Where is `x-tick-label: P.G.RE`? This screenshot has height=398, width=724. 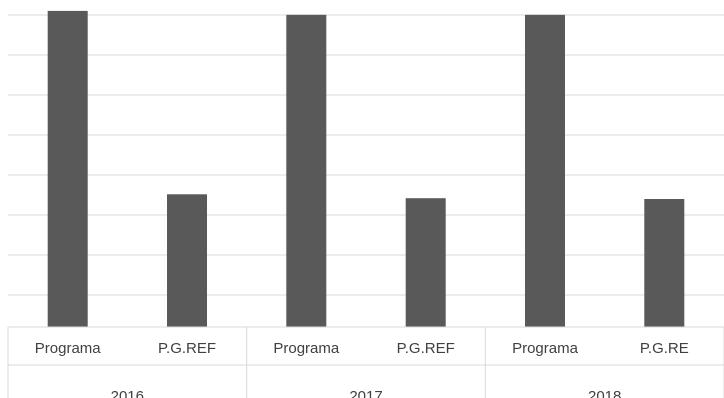
x-tick-label: P.G.RE is located at coordinates (664, 348).